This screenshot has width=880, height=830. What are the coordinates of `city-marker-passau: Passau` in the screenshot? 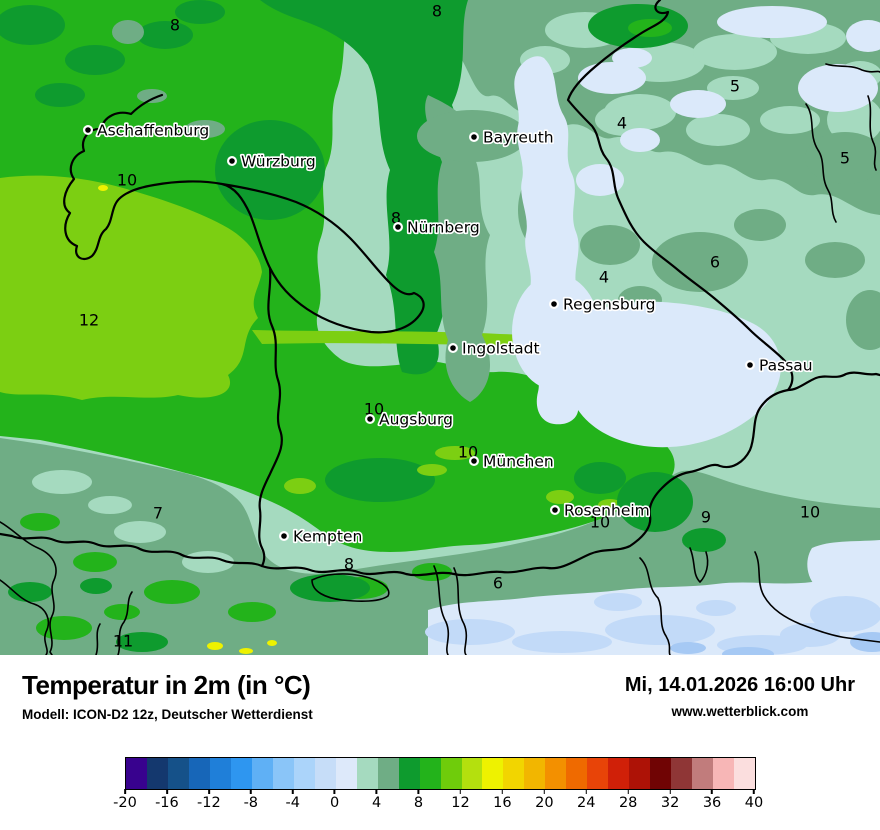 It's located at (779, 365).